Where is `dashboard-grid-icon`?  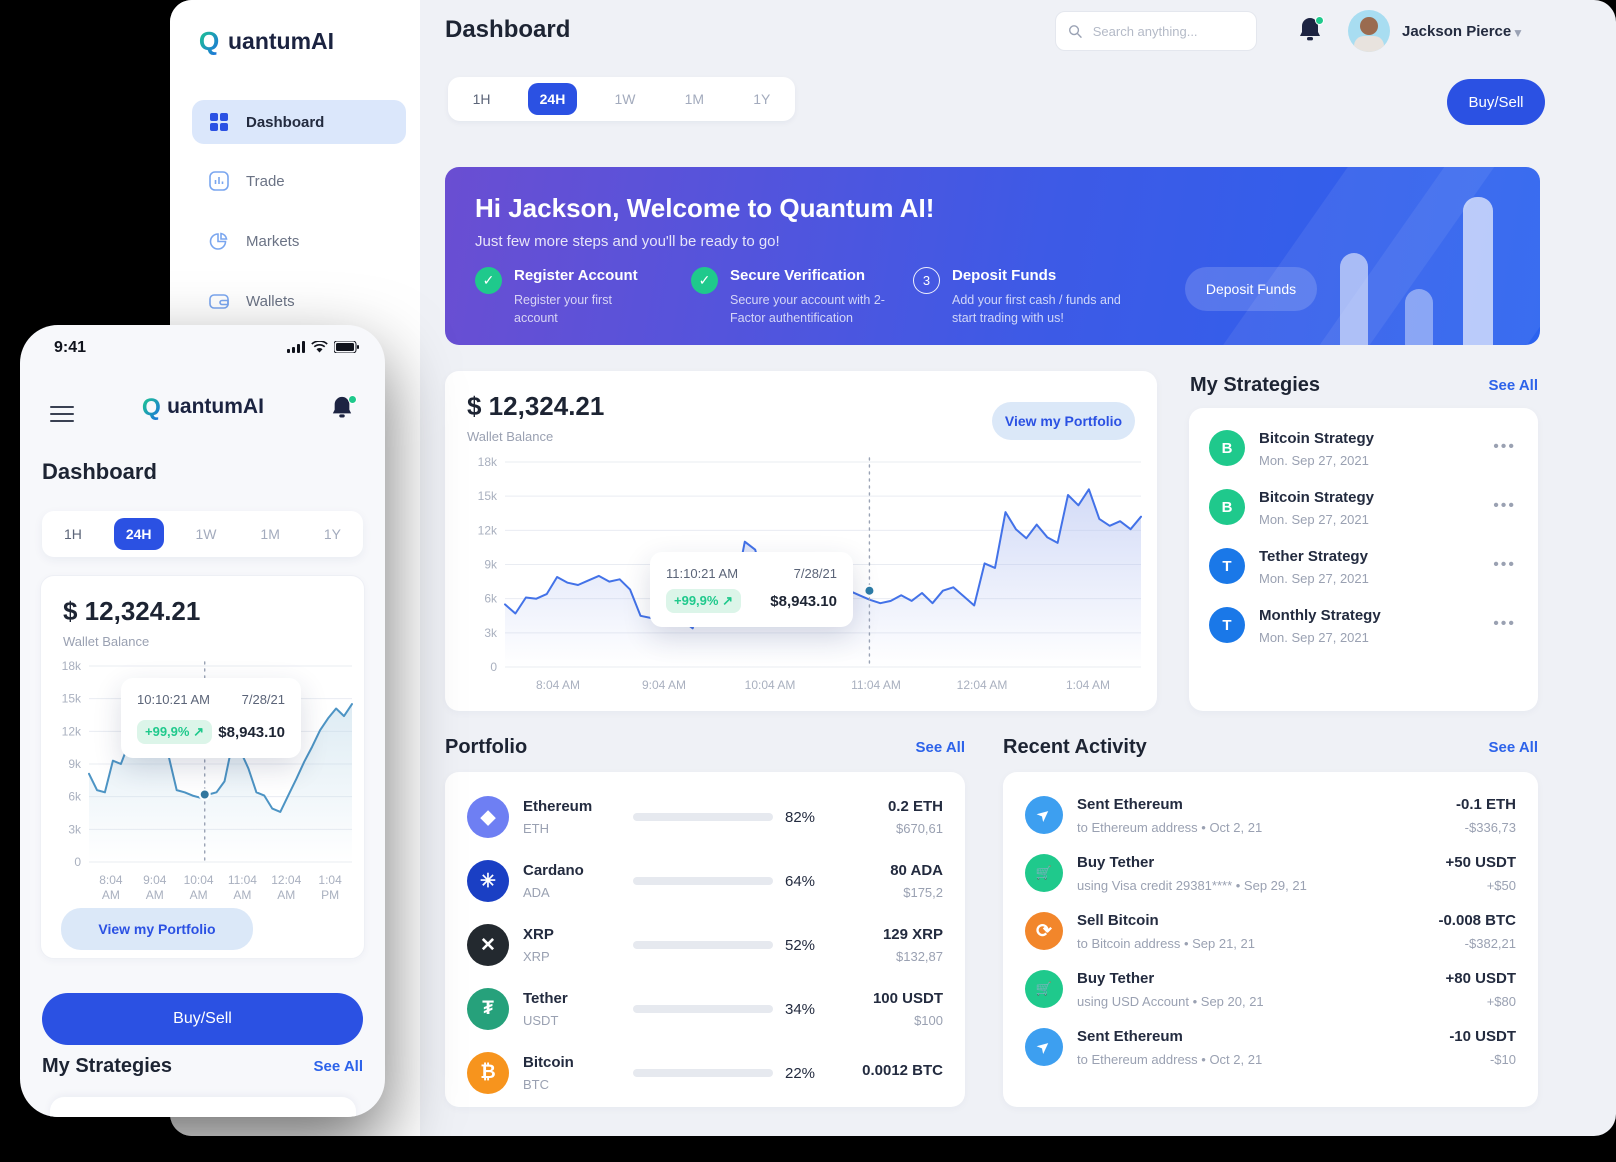 dashboard-grid-icon is located at coordinates (219, 122).